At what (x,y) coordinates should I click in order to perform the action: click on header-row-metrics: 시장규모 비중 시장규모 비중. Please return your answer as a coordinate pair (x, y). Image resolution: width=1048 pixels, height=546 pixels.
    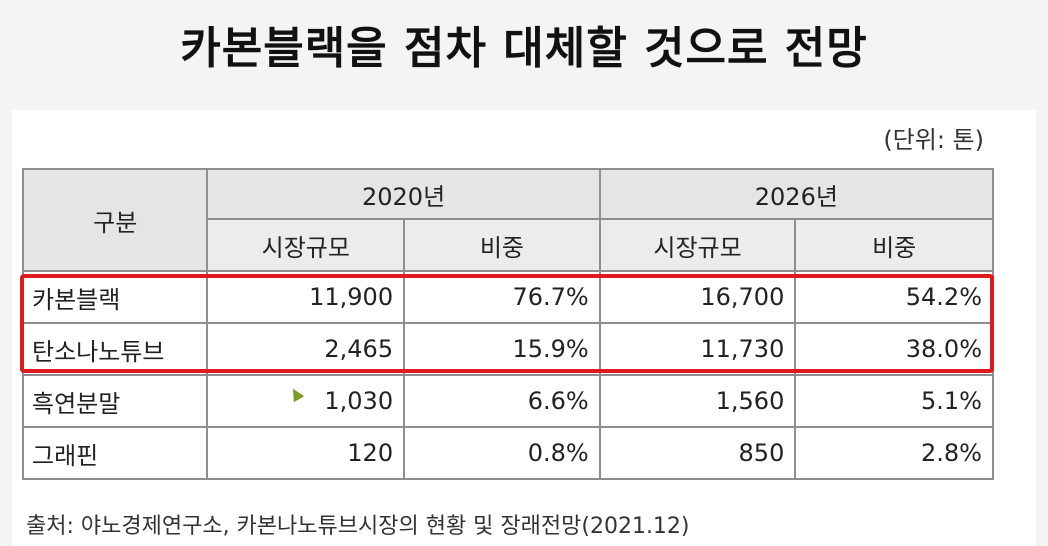
    Looking at the image, I should click on (508, 245).